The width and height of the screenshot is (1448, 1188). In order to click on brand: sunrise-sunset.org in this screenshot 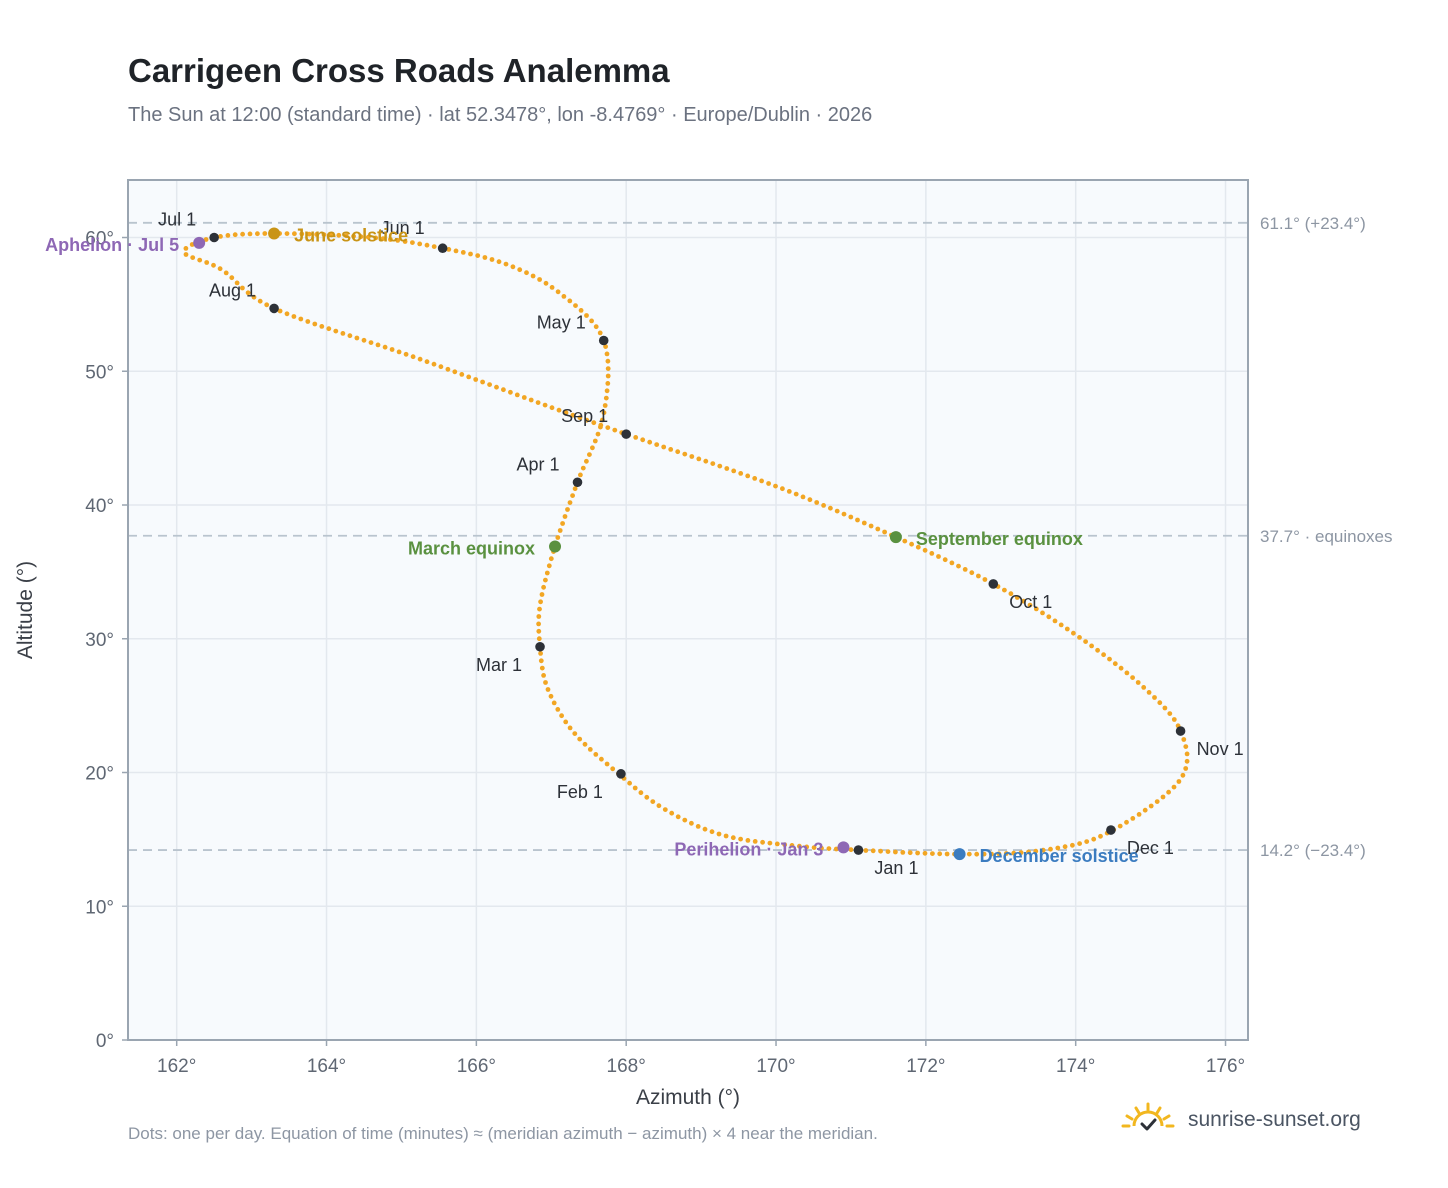, I will do `click(1240, 1120)`.